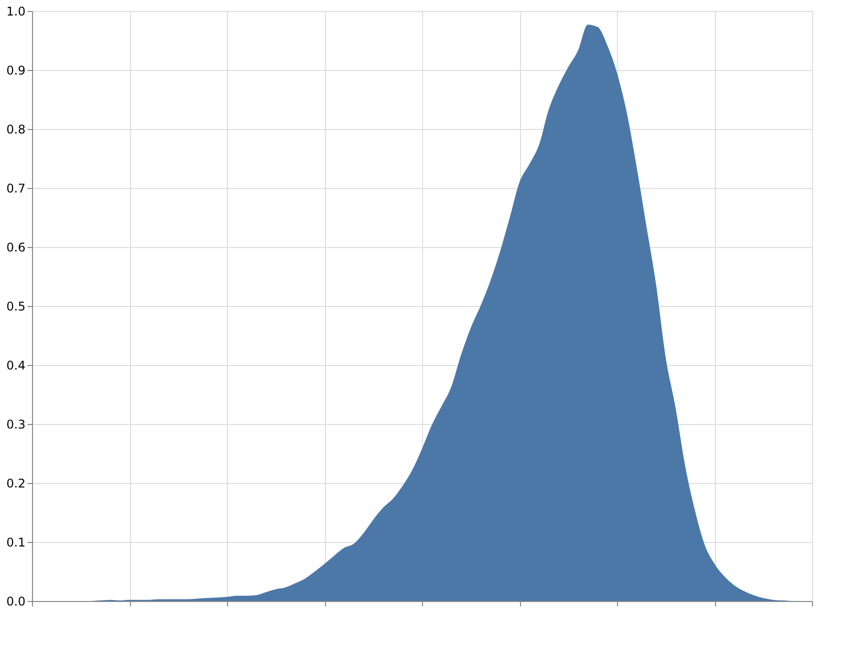 This screenshot has height=662, width=844. I want to click on y-tick-label: 0.9, so click(16, 71).